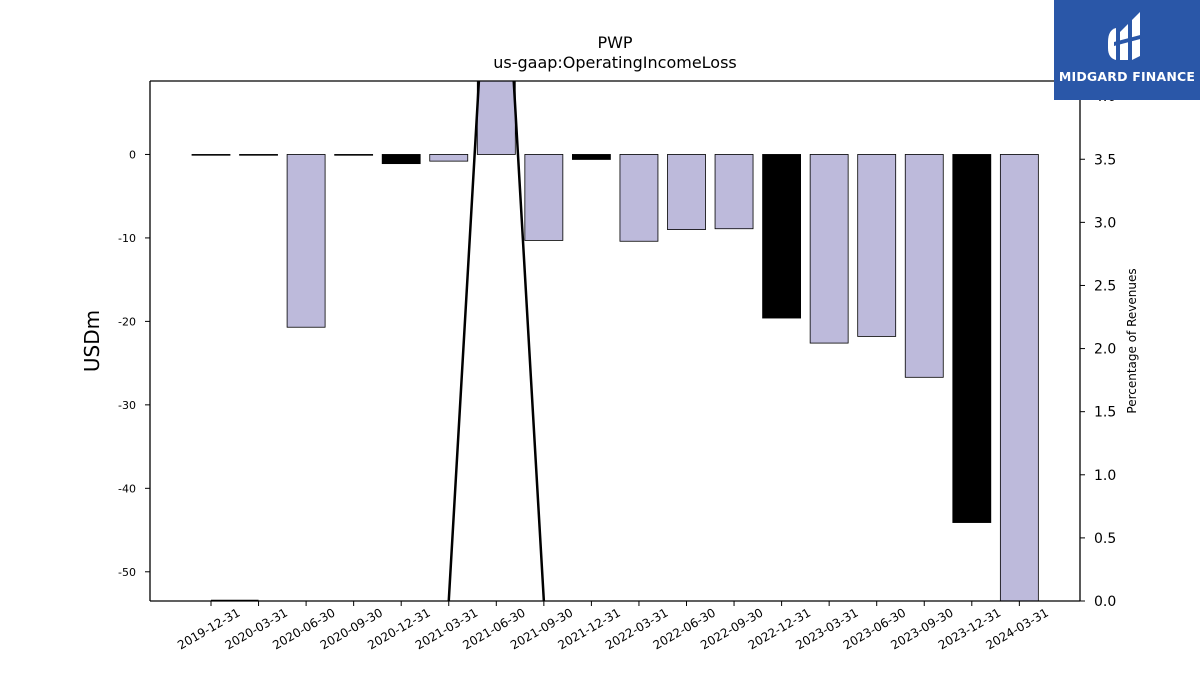 The height and width of the screenshot is (675, 1200). What do you see at coordinates (615, 62) in the screenshot?
I see `chart-subtitle: us-gaap:OperatingIncomeLoss` at bounding box center [615, 62].